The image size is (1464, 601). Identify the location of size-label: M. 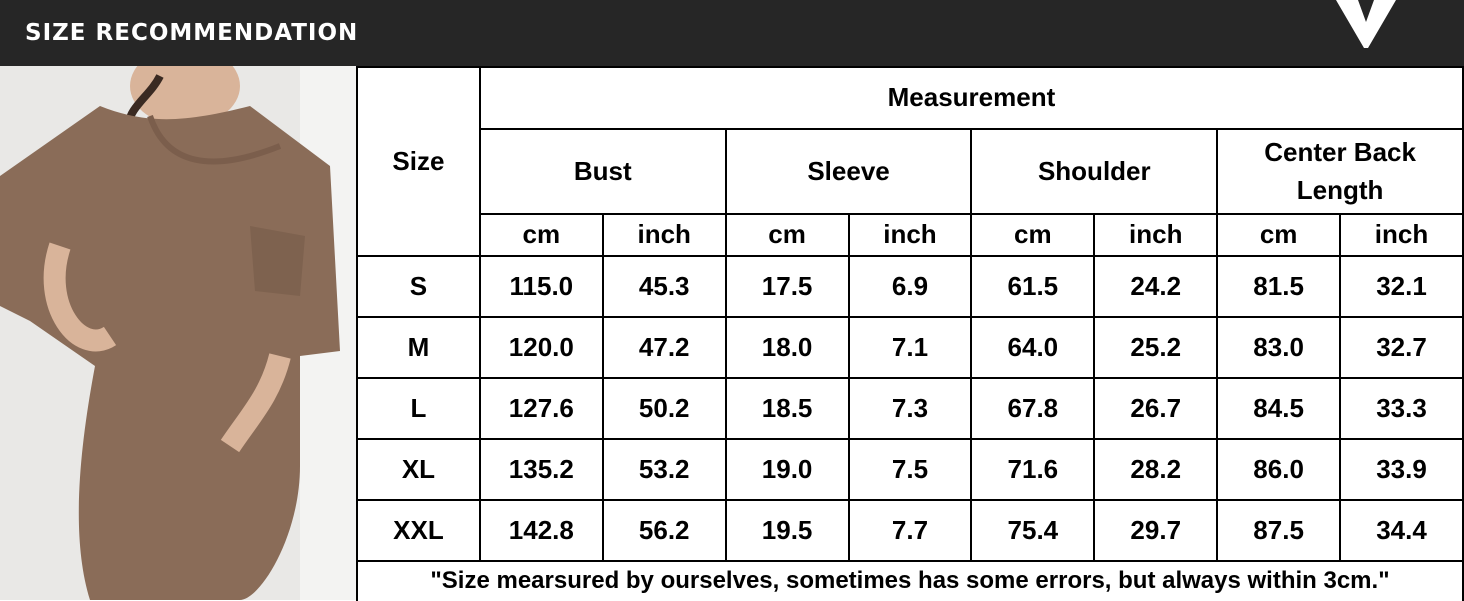
(418, 347).